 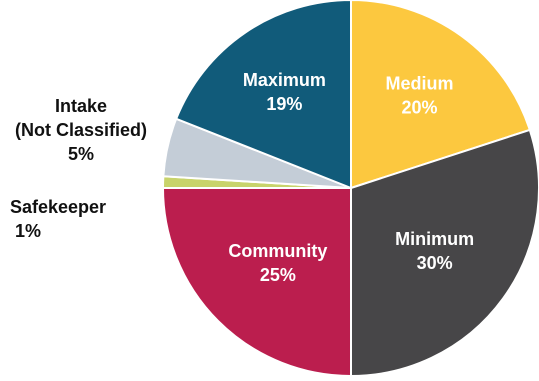 What do you see at coordinates (81, 106) in the screenshot?
I see `slice-label-line: Intake` at bounding box center [81, 106].